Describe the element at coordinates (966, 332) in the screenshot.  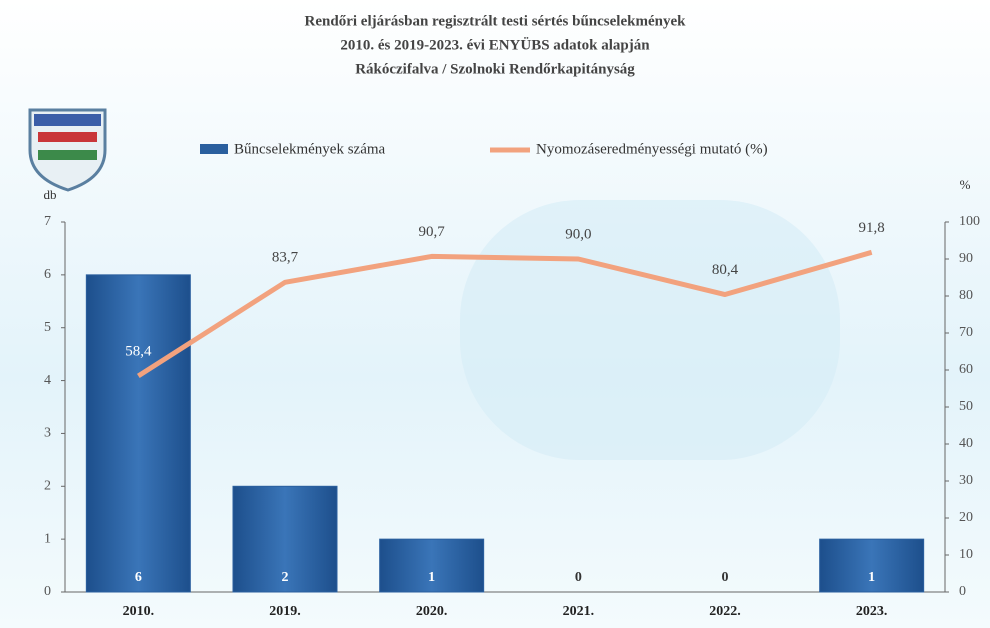
I see `y2-tick-label: 70` at that location.